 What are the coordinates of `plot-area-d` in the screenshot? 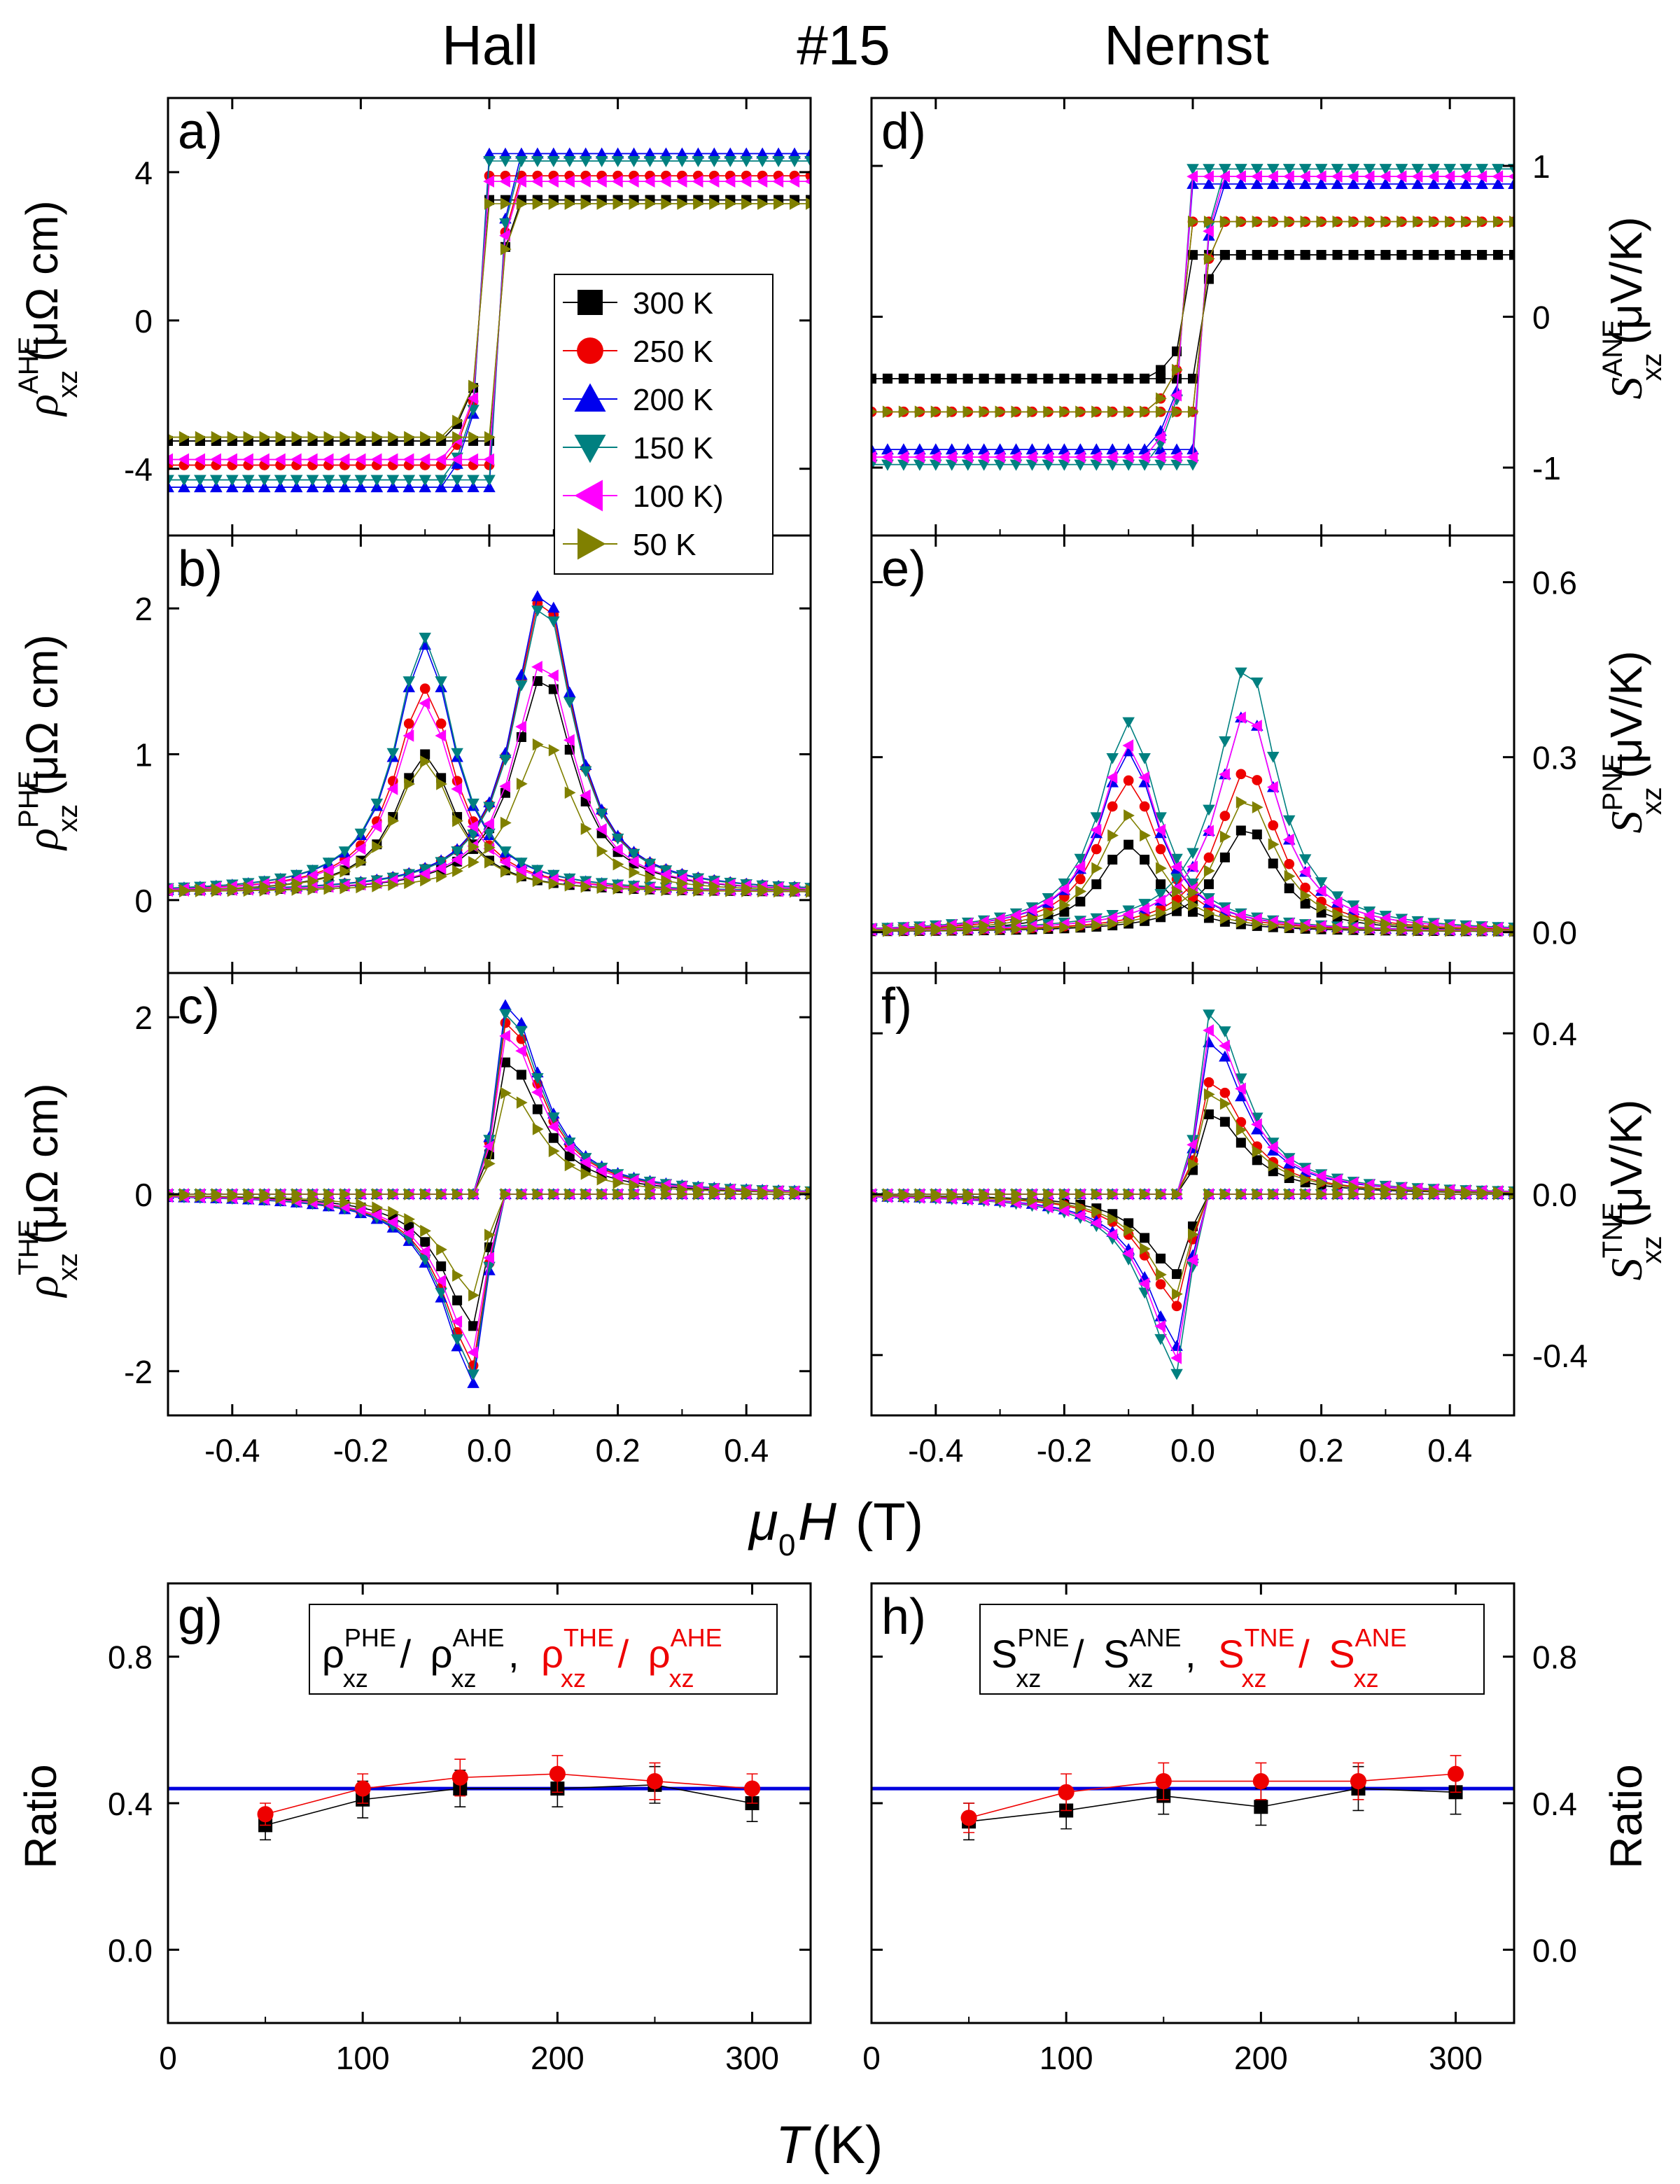 It's located at (1193, 317).